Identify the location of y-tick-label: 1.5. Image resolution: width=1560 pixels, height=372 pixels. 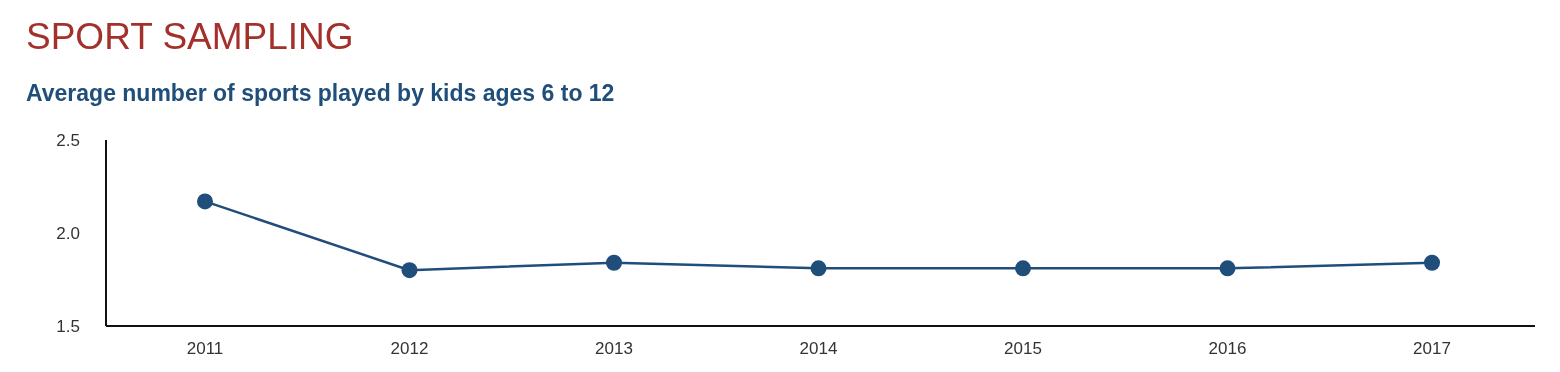
(68, 327).